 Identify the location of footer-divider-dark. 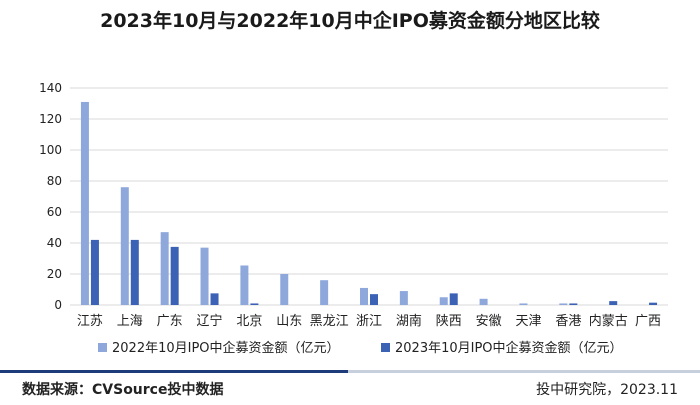
(174, 371).